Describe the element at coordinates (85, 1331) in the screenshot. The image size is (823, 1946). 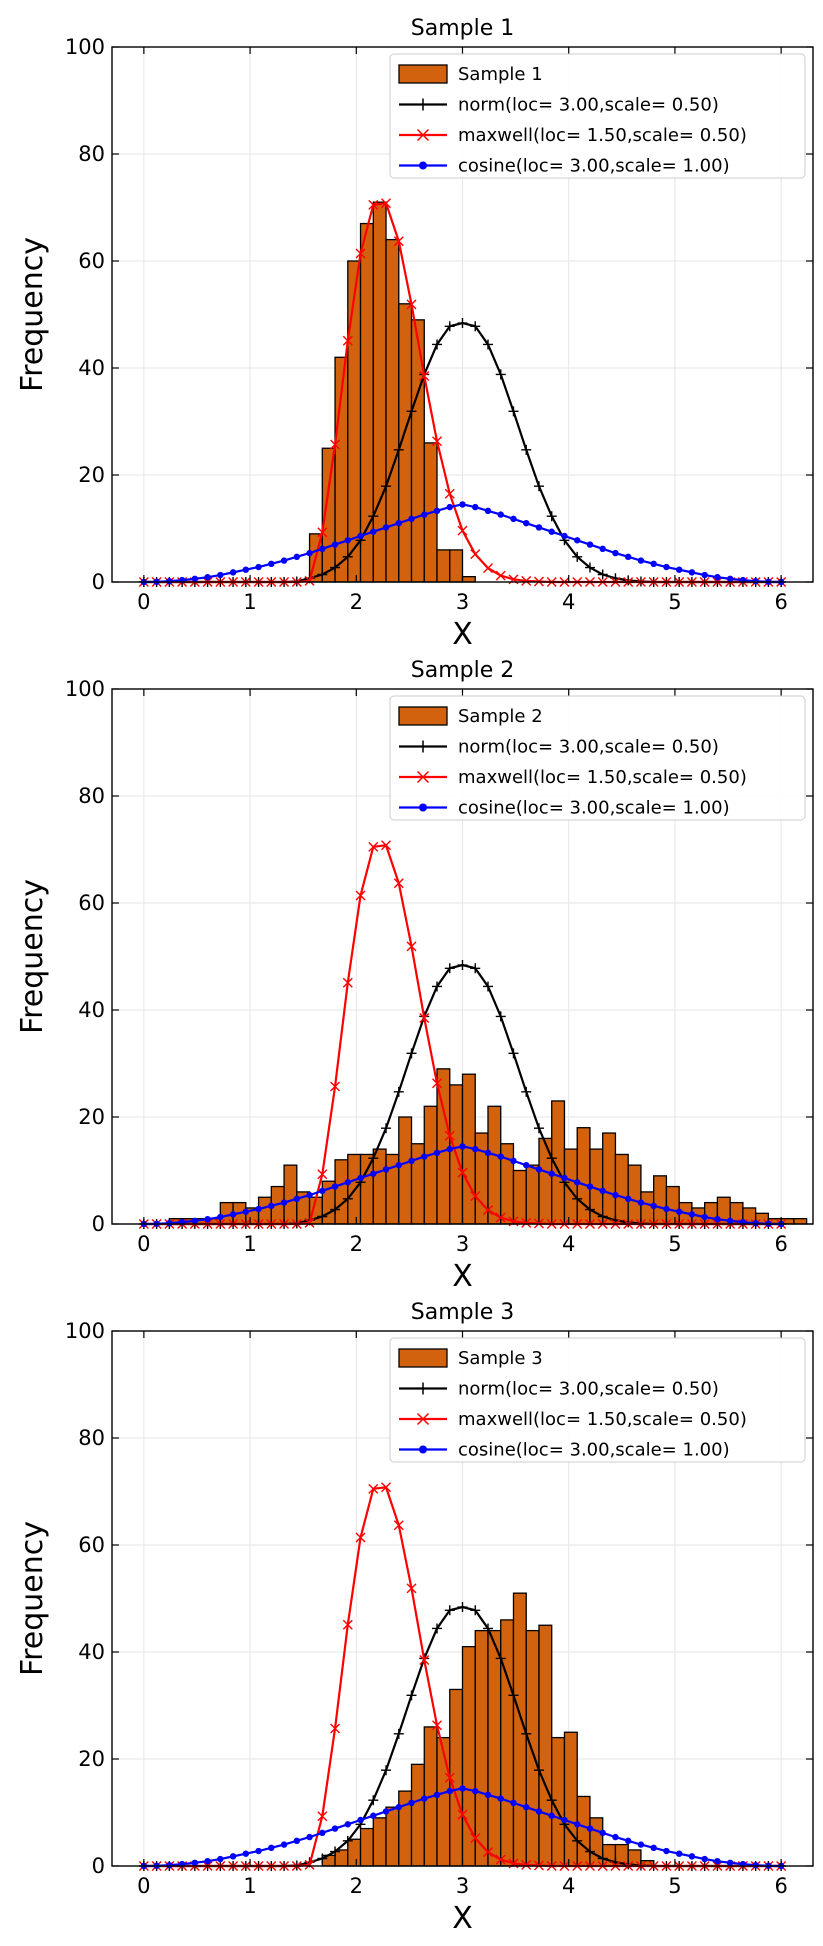
I see `y-tick-label: 100` at that location.